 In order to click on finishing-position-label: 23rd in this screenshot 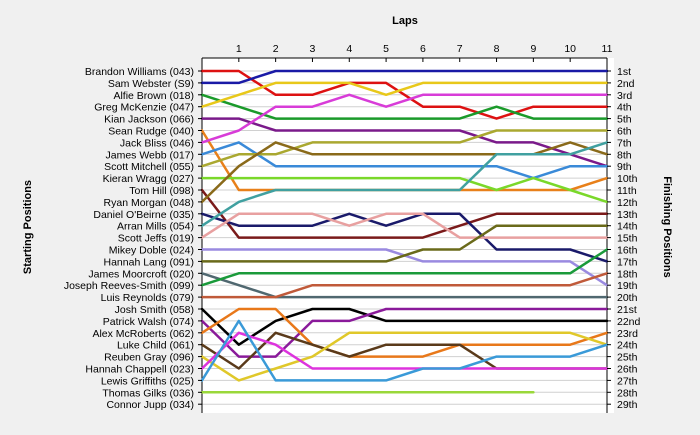, I will do `click(627, 334)`.